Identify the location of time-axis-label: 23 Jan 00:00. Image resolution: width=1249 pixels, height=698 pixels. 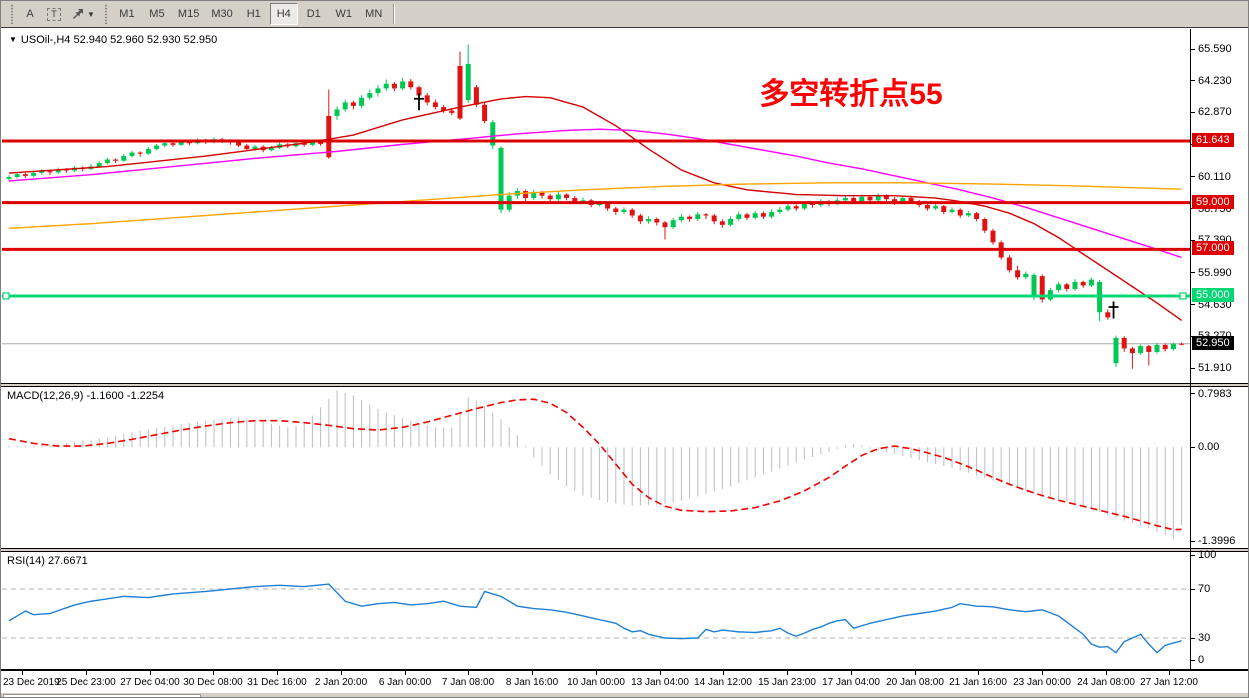
(1042, 682).